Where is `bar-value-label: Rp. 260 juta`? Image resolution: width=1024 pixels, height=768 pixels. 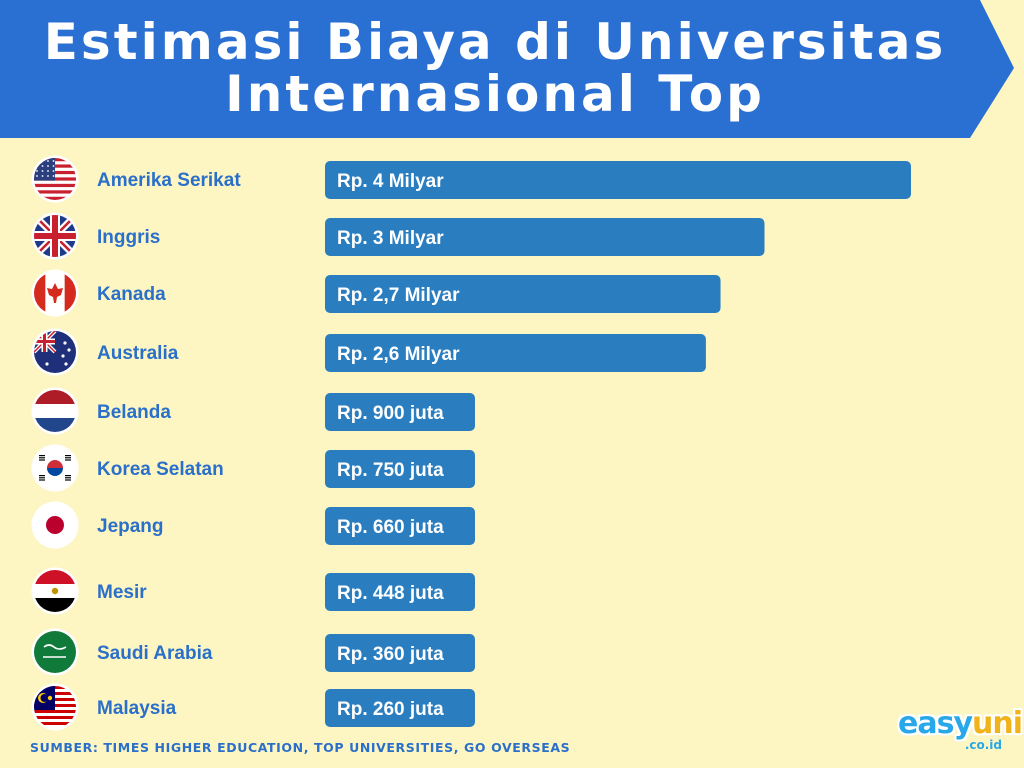 bar-value-label: Rp. 260 juta is located at coordinates (390, 709).